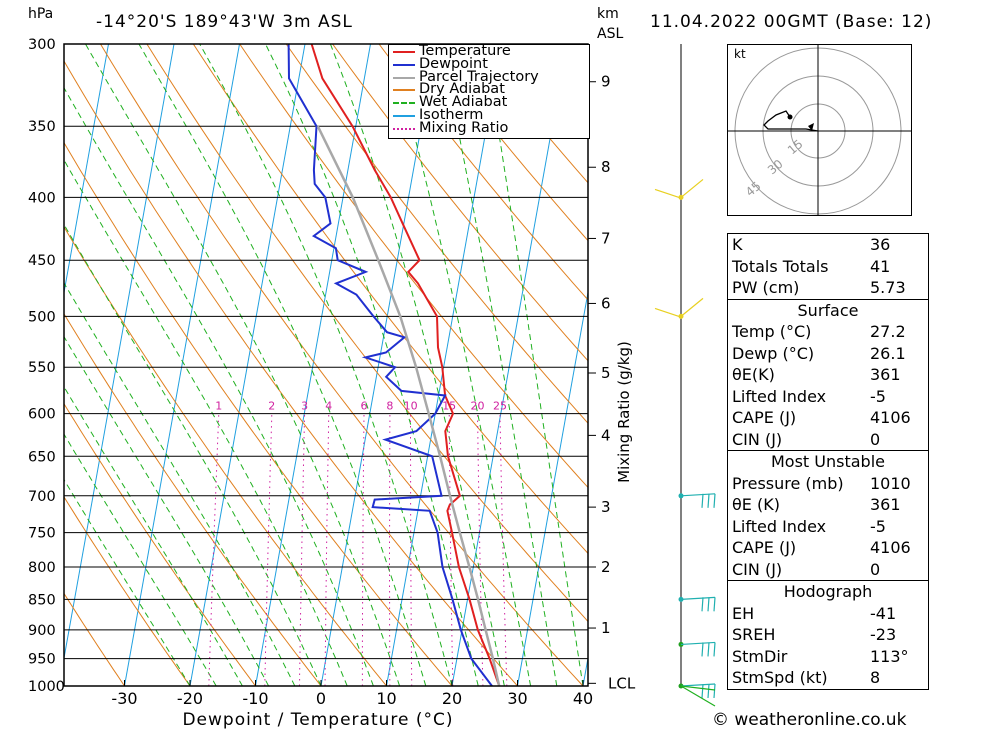 This screenshot has width=1000, height=733. I want to click on legend-item: Temperature, so click(489, 51).